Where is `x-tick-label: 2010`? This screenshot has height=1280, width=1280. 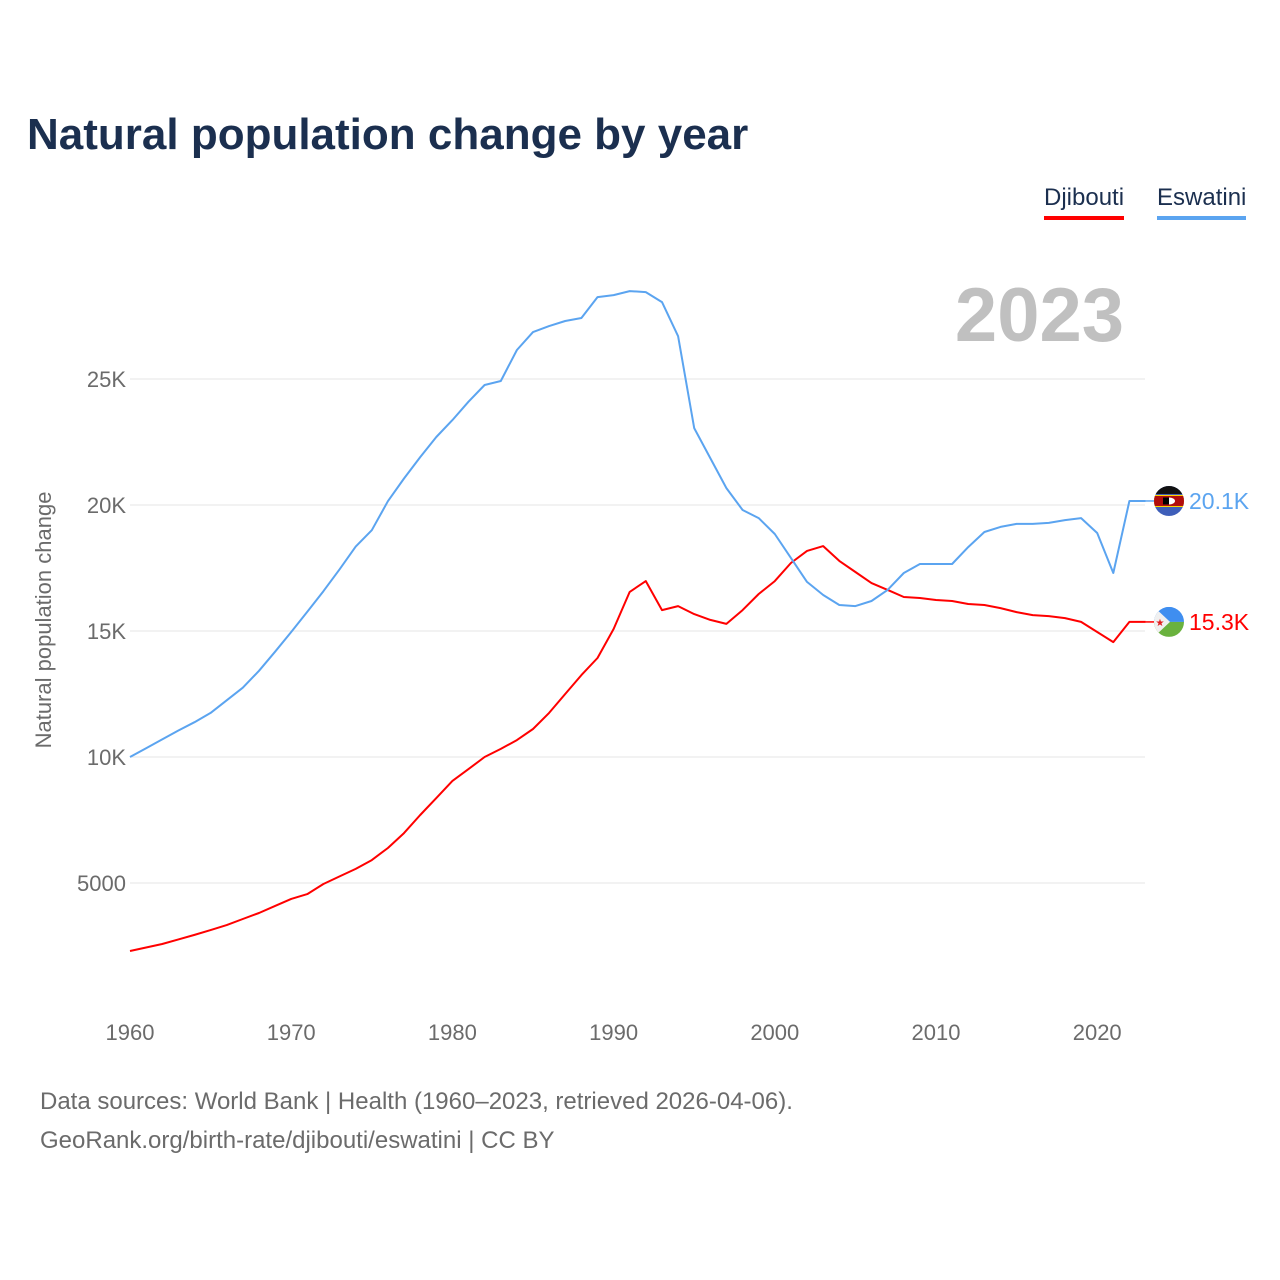
x-tick-label: 2010 is located at coordinates (936, 1032).